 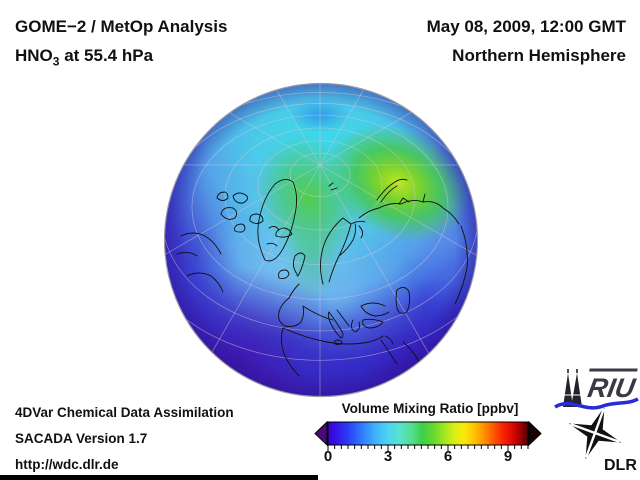 What do you see at coordinates (343, 251) in the screenshot?
I see `coast-scandinavia` at bounding box center [343, 251].